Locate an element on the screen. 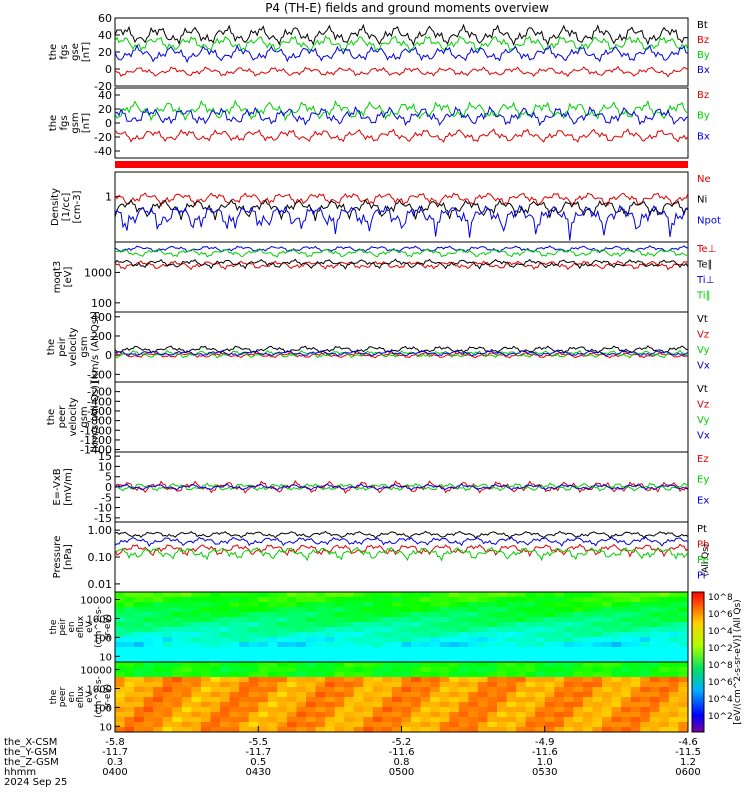 The height and width of the screenshot is (804, 750). y-tick-label: -5 is located at coordinates (106, 497).